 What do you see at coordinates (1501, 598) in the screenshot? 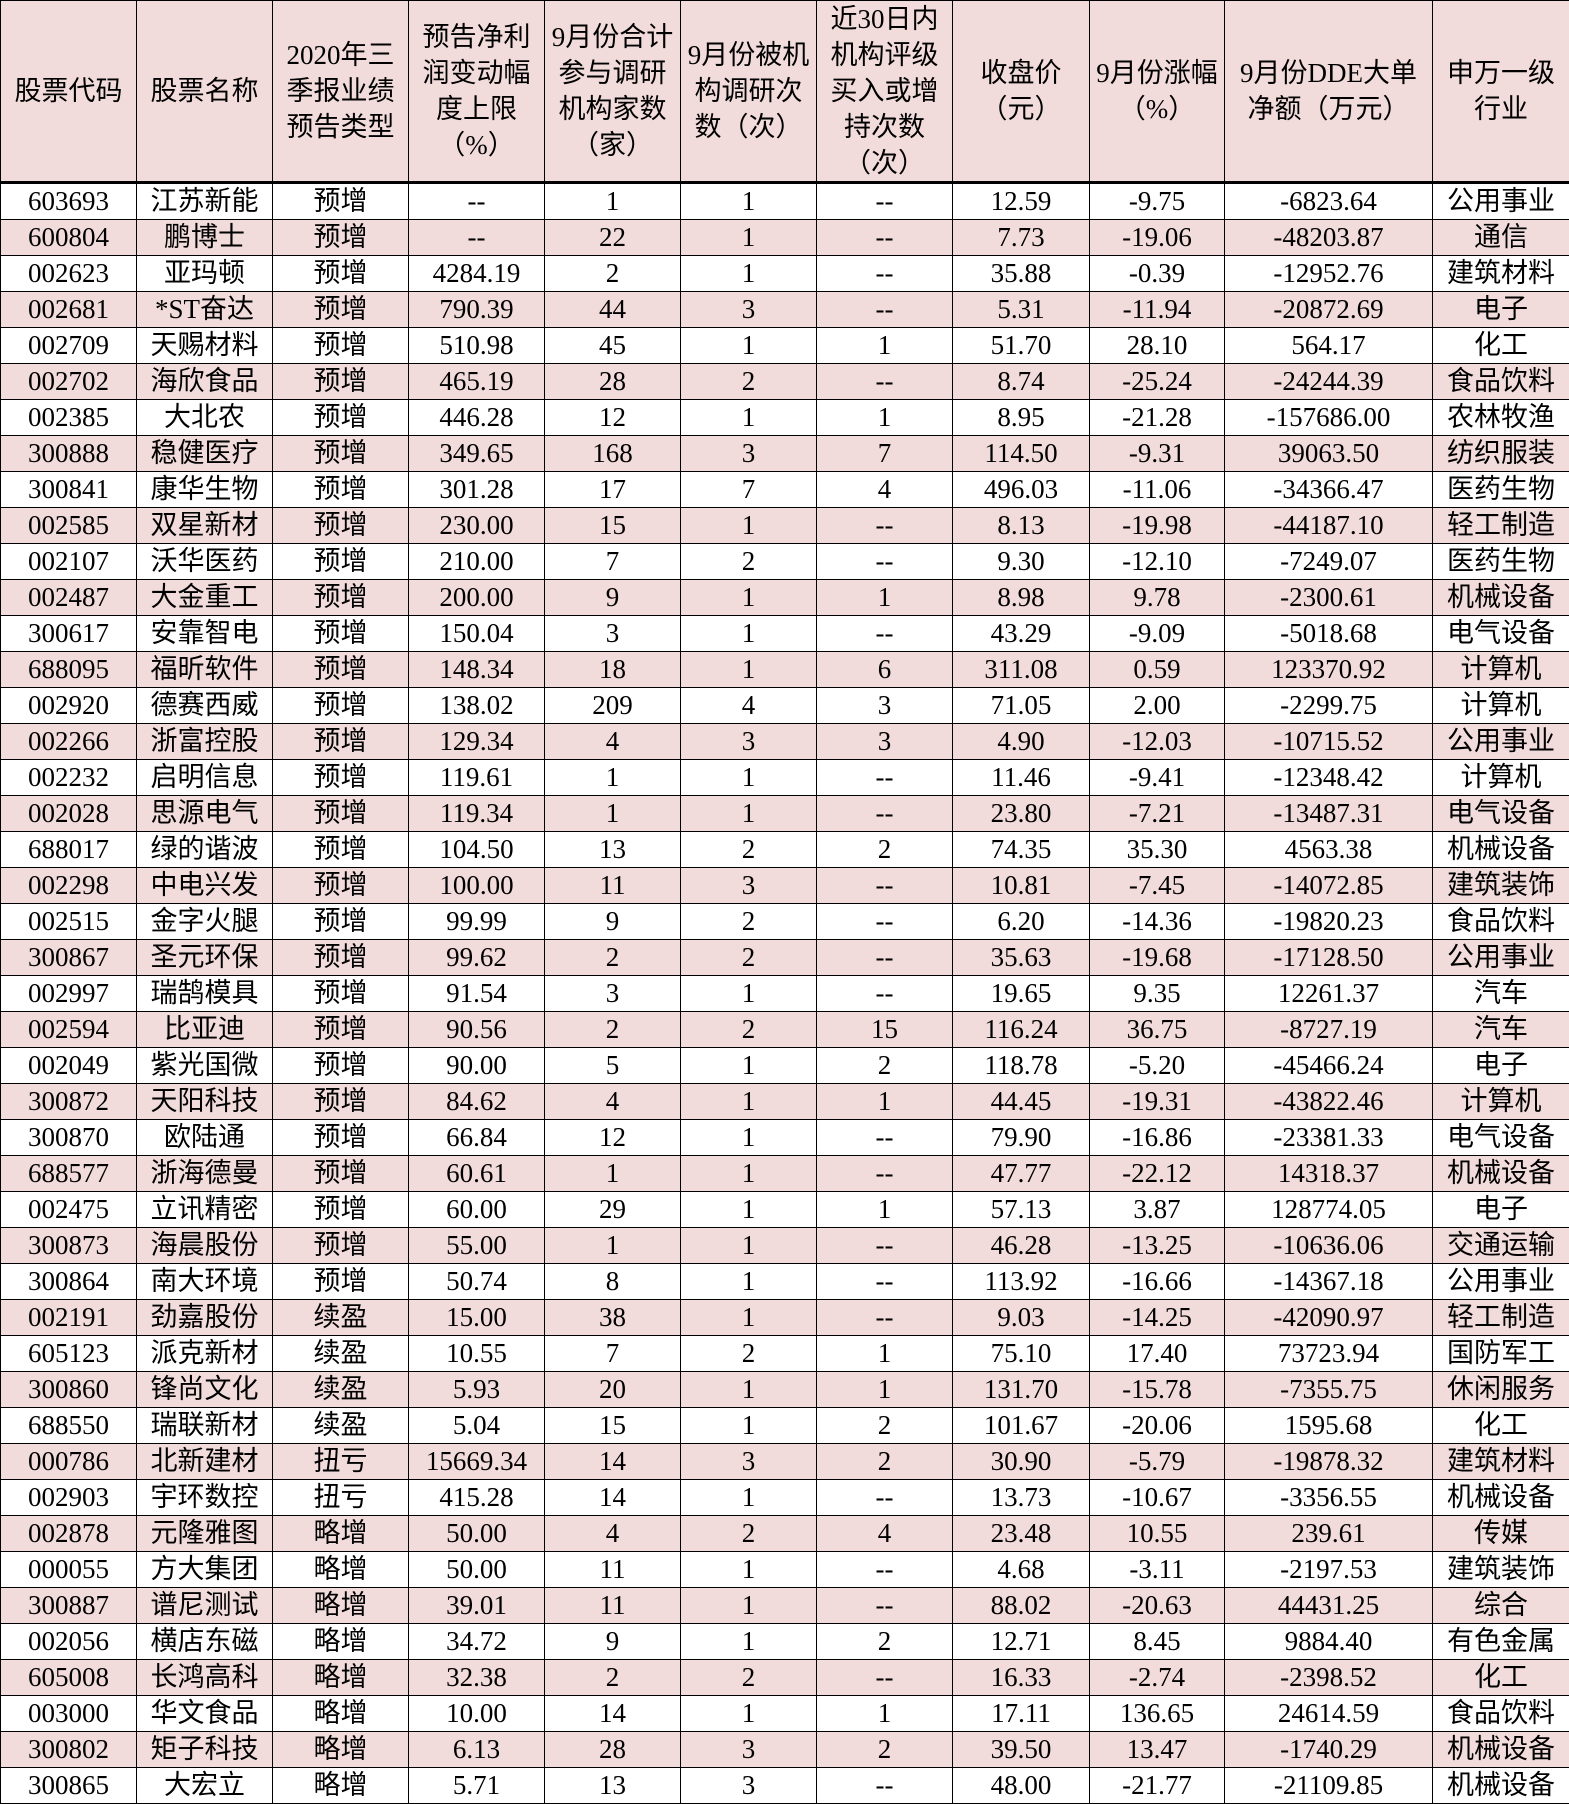
I see `cell-industry: 机械设备` at bounding box center [1501, 598].